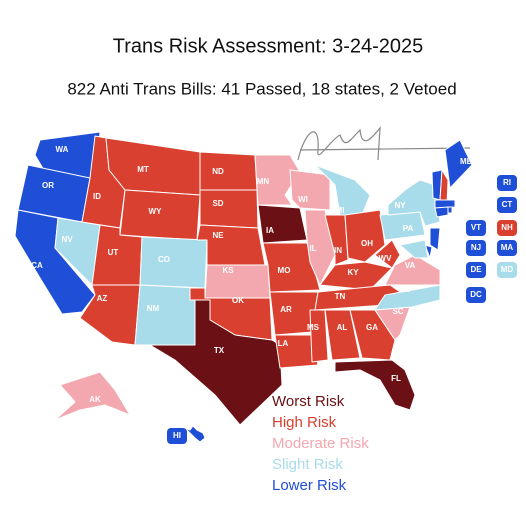 The image size is (526, 526). I want to click on state-label: ME, so click(466, 161).